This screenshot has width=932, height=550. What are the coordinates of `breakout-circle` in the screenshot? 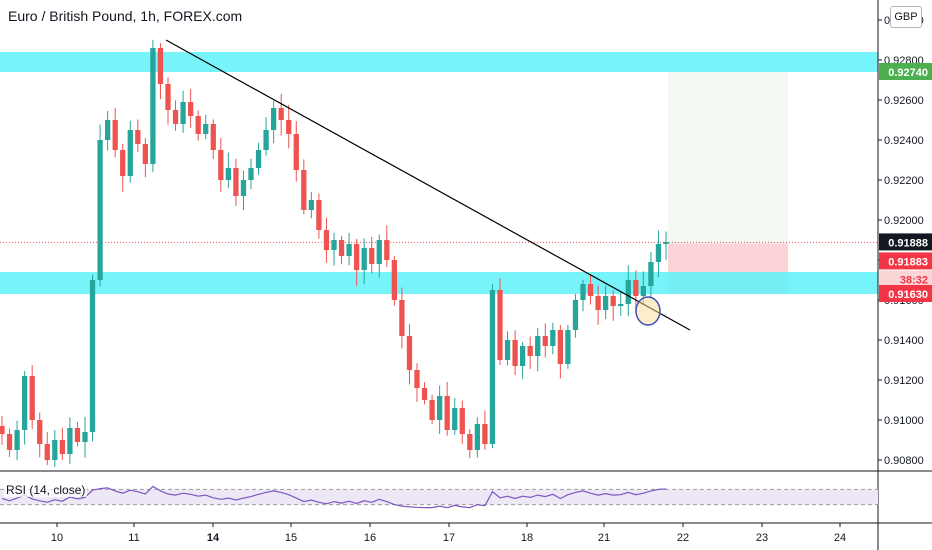 It's located at (648, 311).